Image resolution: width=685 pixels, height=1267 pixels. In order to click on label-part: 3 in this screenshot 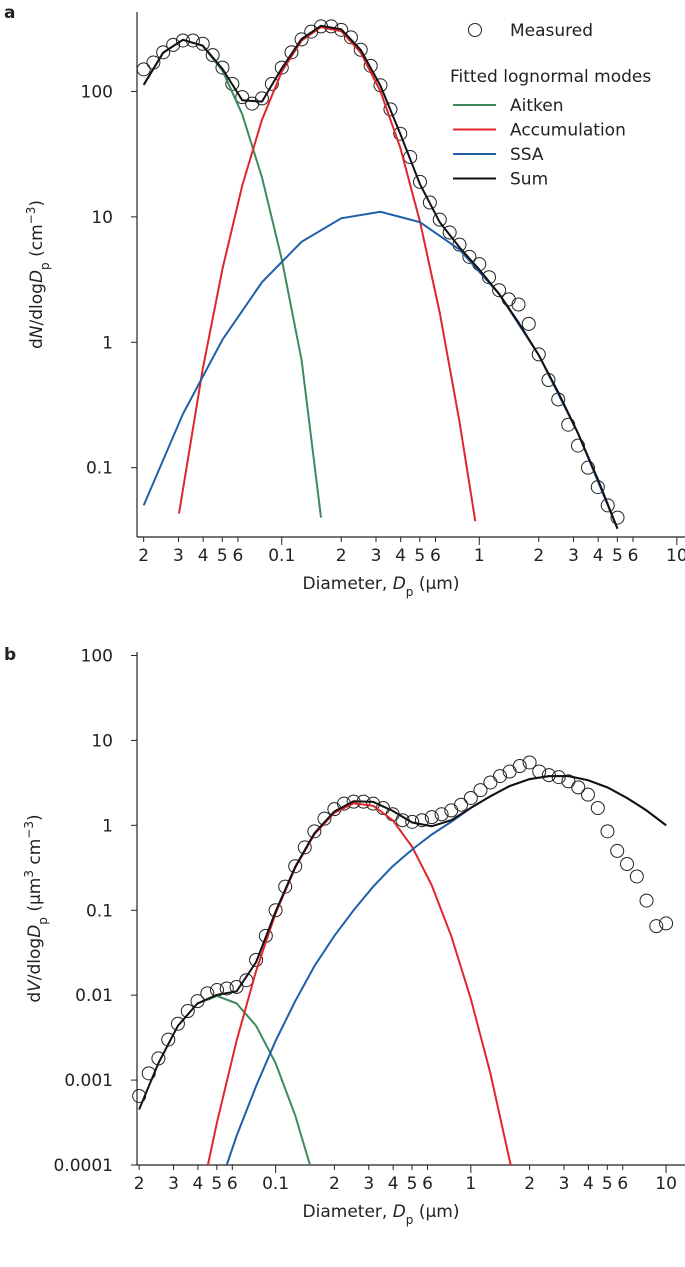, I will do `click(29, 874)`.